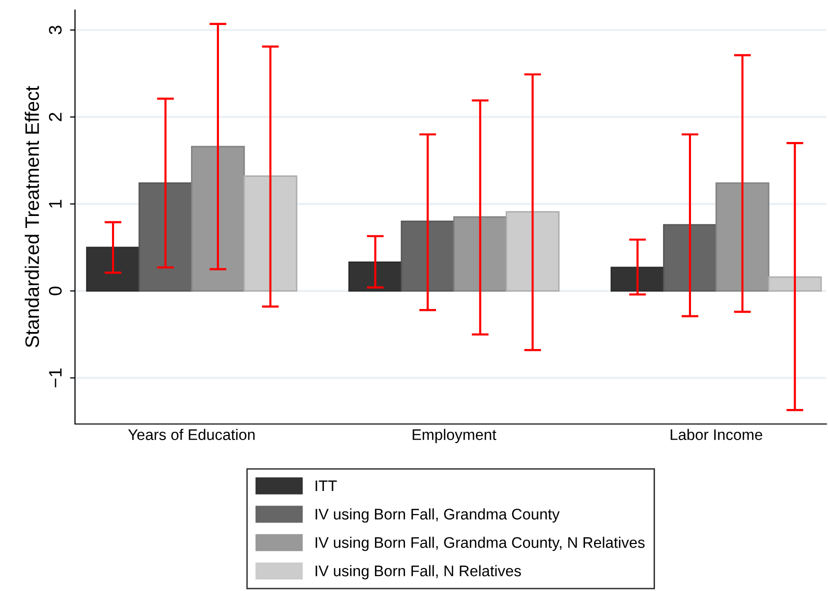  Describe the element at coordinates (55, 204) in the screenshot. I see `y-tick-label: 1` at that location.